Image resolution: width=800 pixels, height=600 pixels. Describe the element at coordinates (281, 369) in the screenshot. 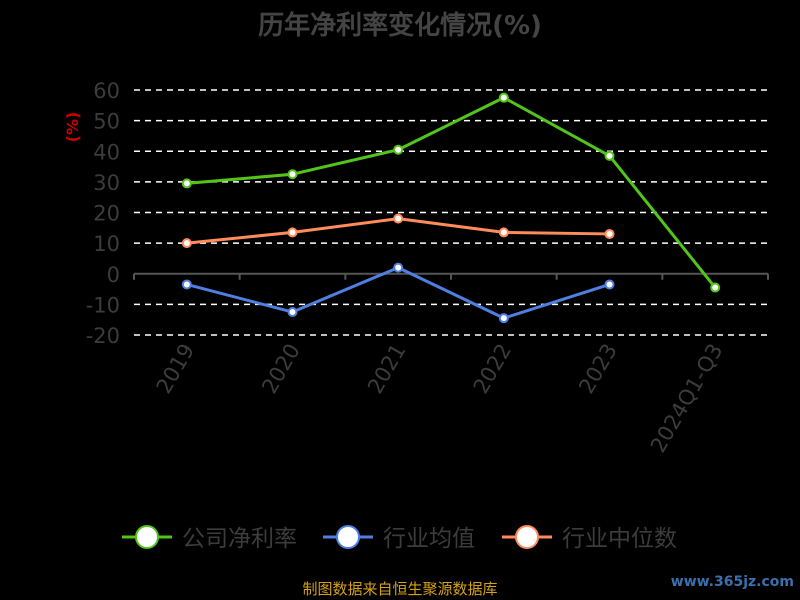

I see `x-tick-label: 2020` at that location.